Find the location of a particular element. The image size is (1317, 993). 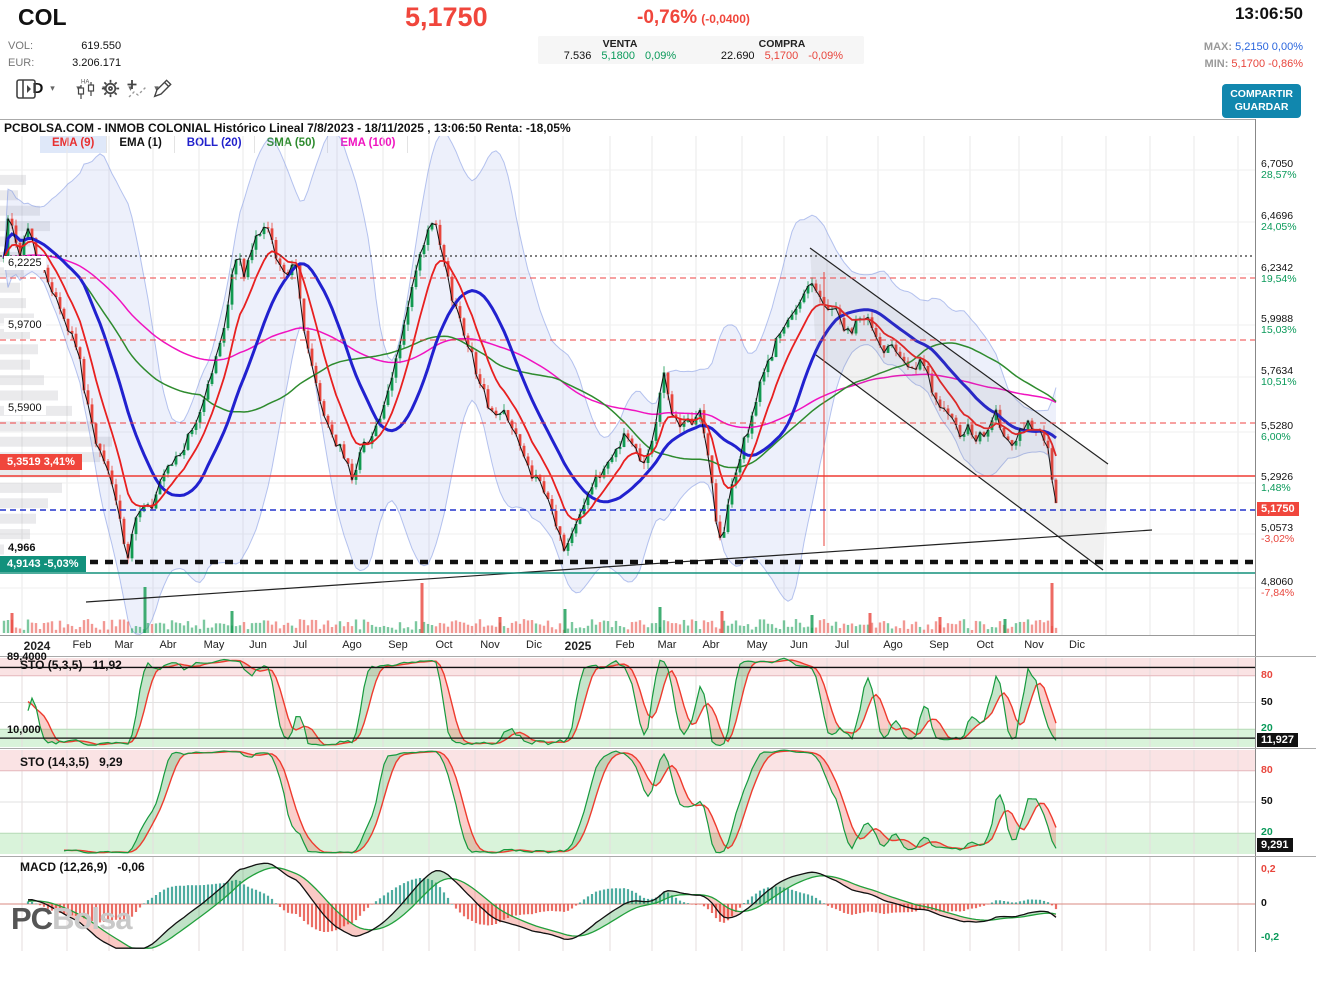

max-pct: 0,00% is located at coordinates (1287, 47).